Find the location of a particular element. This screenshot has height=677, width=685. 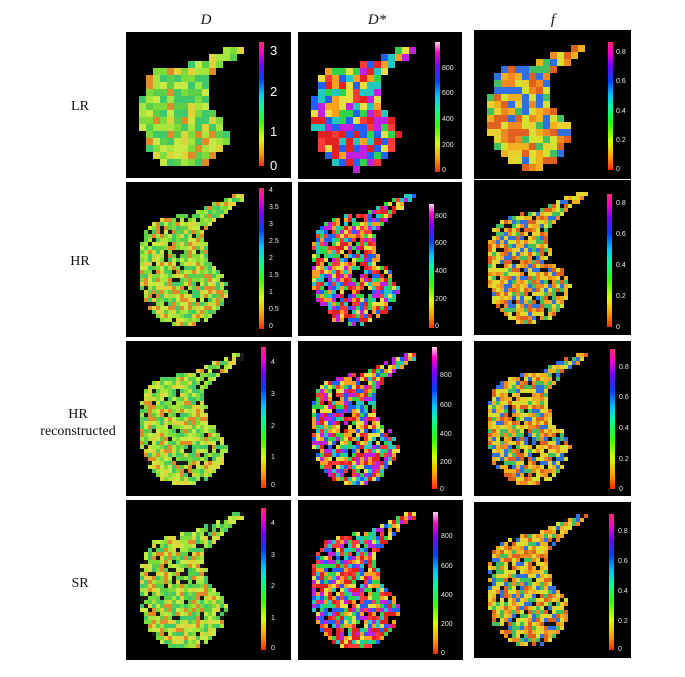

column-header-D: D is located at coordinates (206, 20).